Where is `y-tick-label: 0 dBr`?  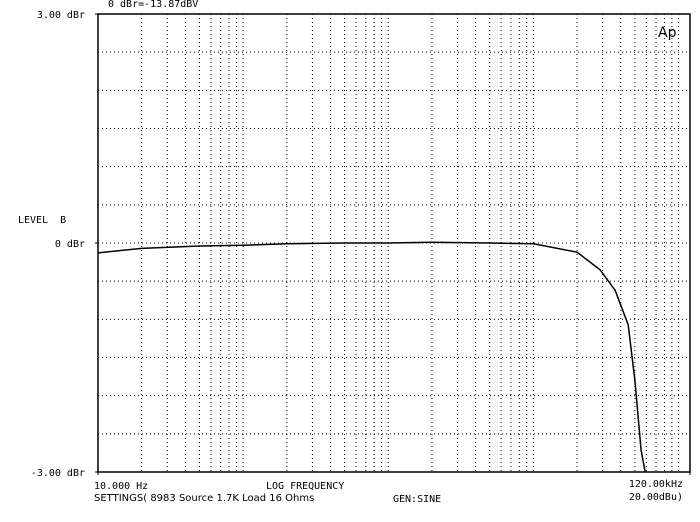 y-tick-label: 0 dBr is located at coordinates (70, 244).